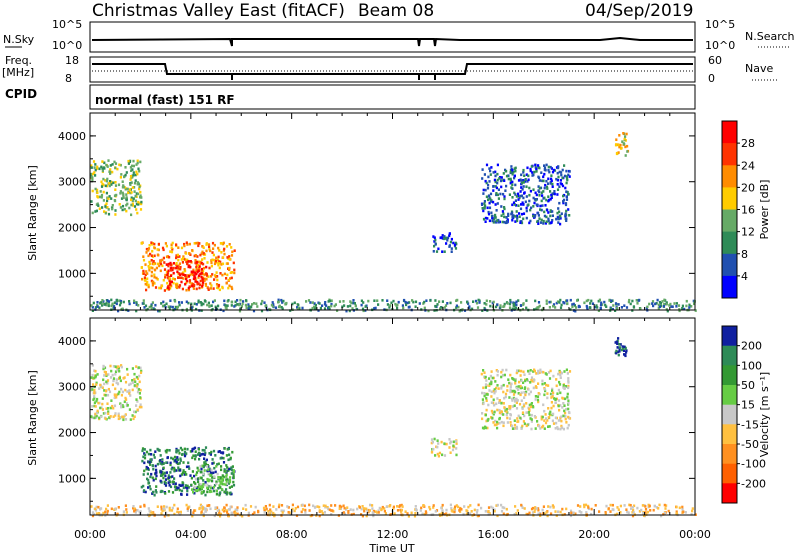  What do you see at coordinates (116, 188) in the screenshot?
I see `power-echo-region` at bounding box center [116, 188].